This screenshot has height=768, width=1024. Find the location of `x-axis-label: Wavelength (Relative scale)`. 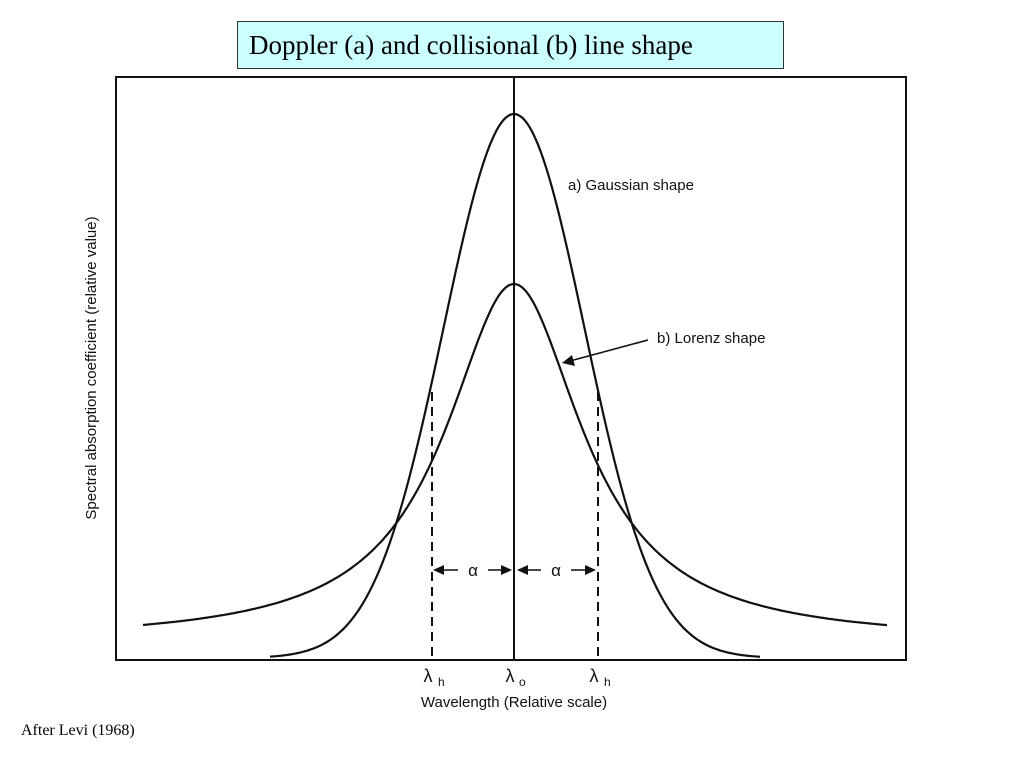

x-axis-label: Wavelength (Relative scale) is located at coordinates (514, 702).